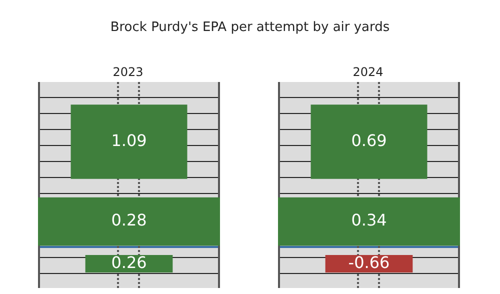  I want to click on text: 2024, so click(368, 72).